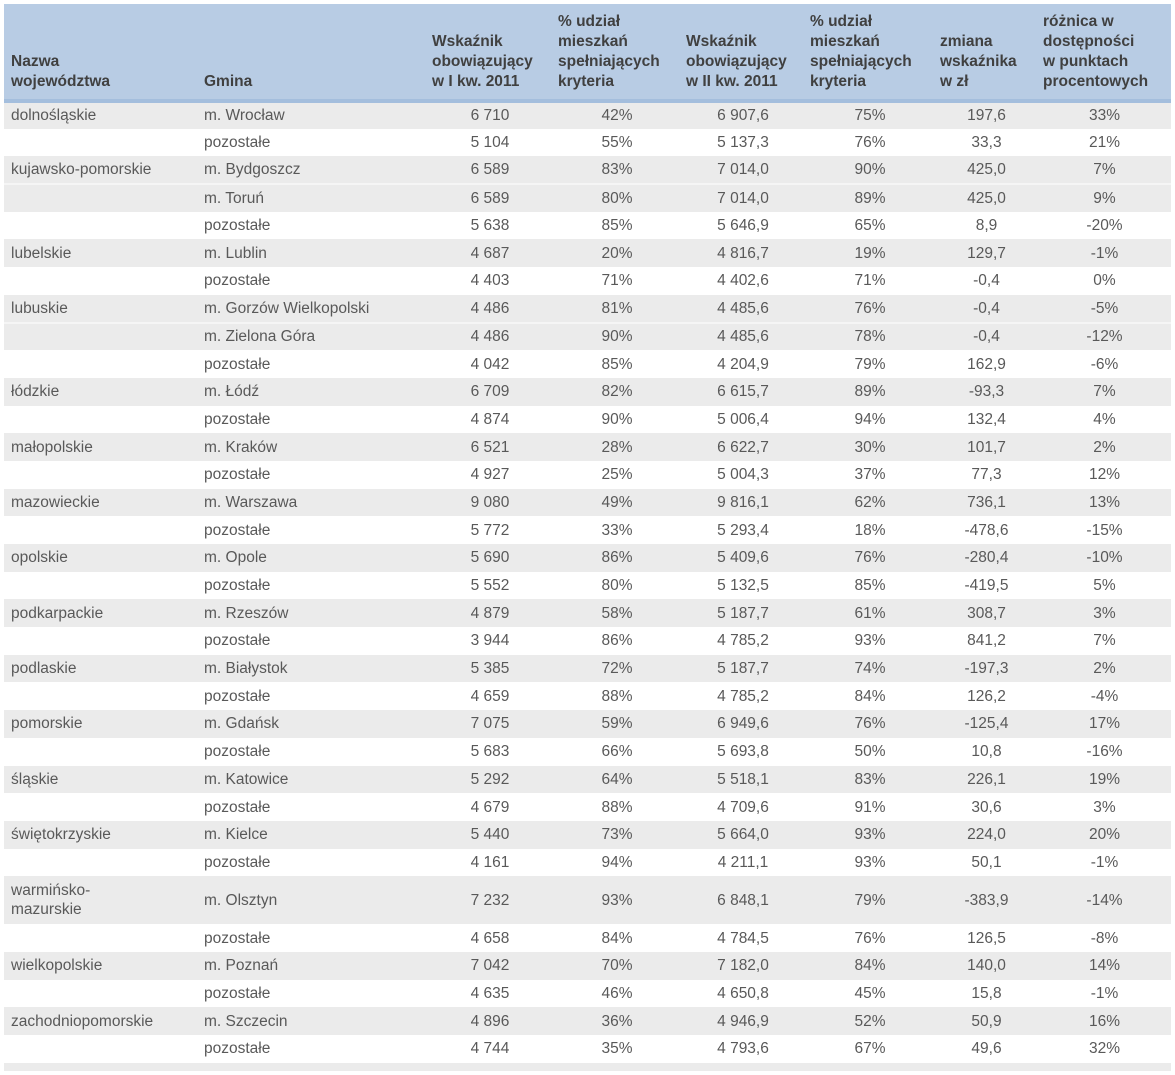 The width and height of the screenshot is (1175, 1075). Describe the element at coordinates (986, 281) in the screenshot. I see `cell-indicator-change: -0,4` at that location.